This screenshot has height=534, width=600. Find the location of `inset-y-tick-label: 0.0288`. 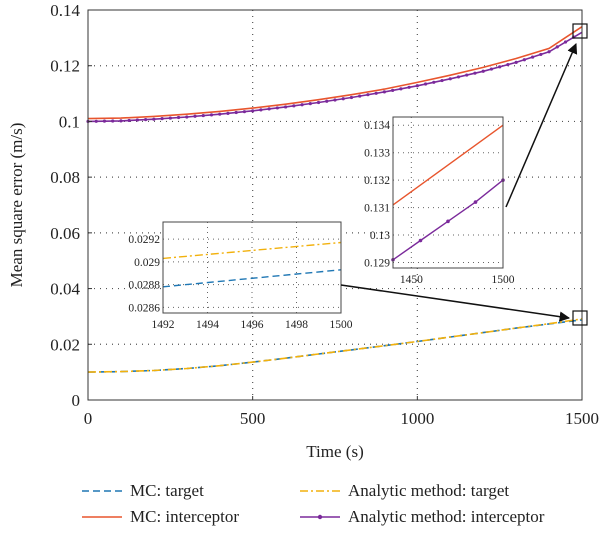

inset-y-tick-label: 0.0288 is located at coordinates (144, 286).